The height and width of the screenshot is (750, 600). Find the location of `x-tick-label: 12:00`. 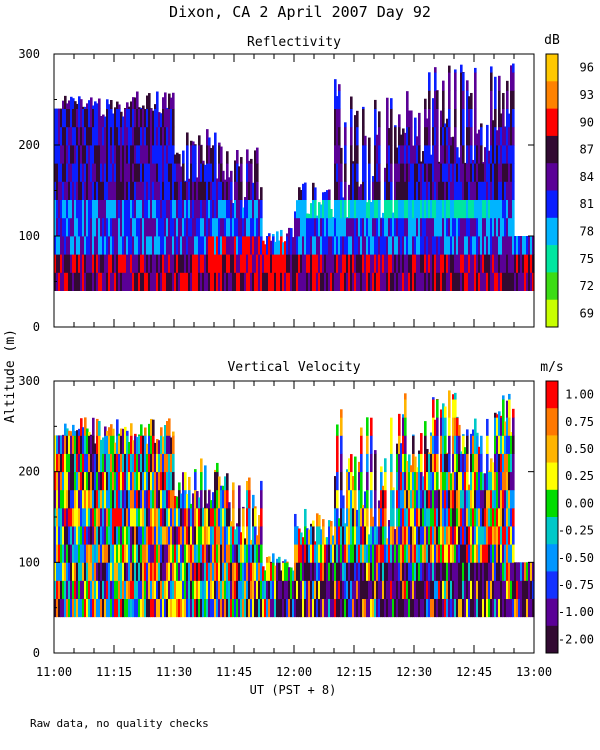

x-tick-label: 12:00 is located at coordinates (294, 672).